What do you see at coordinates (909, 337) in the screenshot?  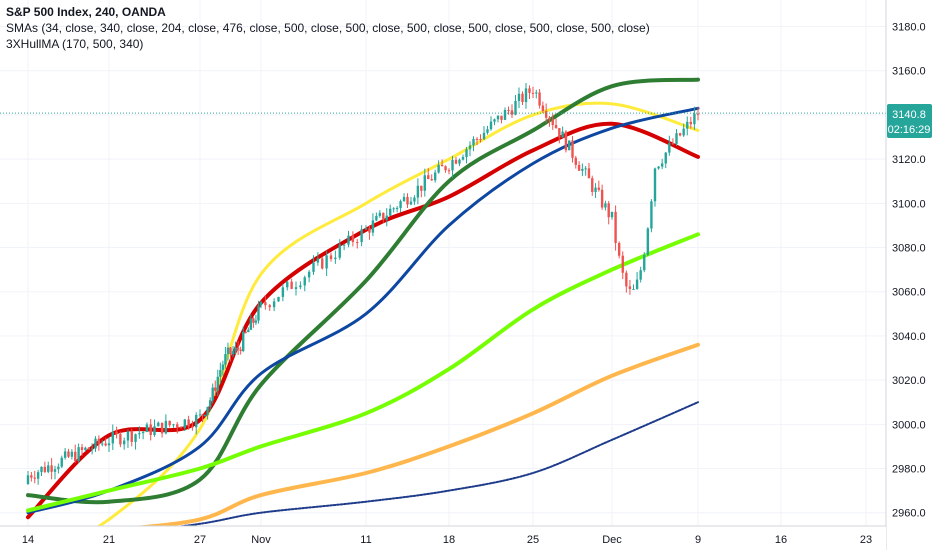 I see `y-tick-label: 3040.0` at bounding box center [909, 337].